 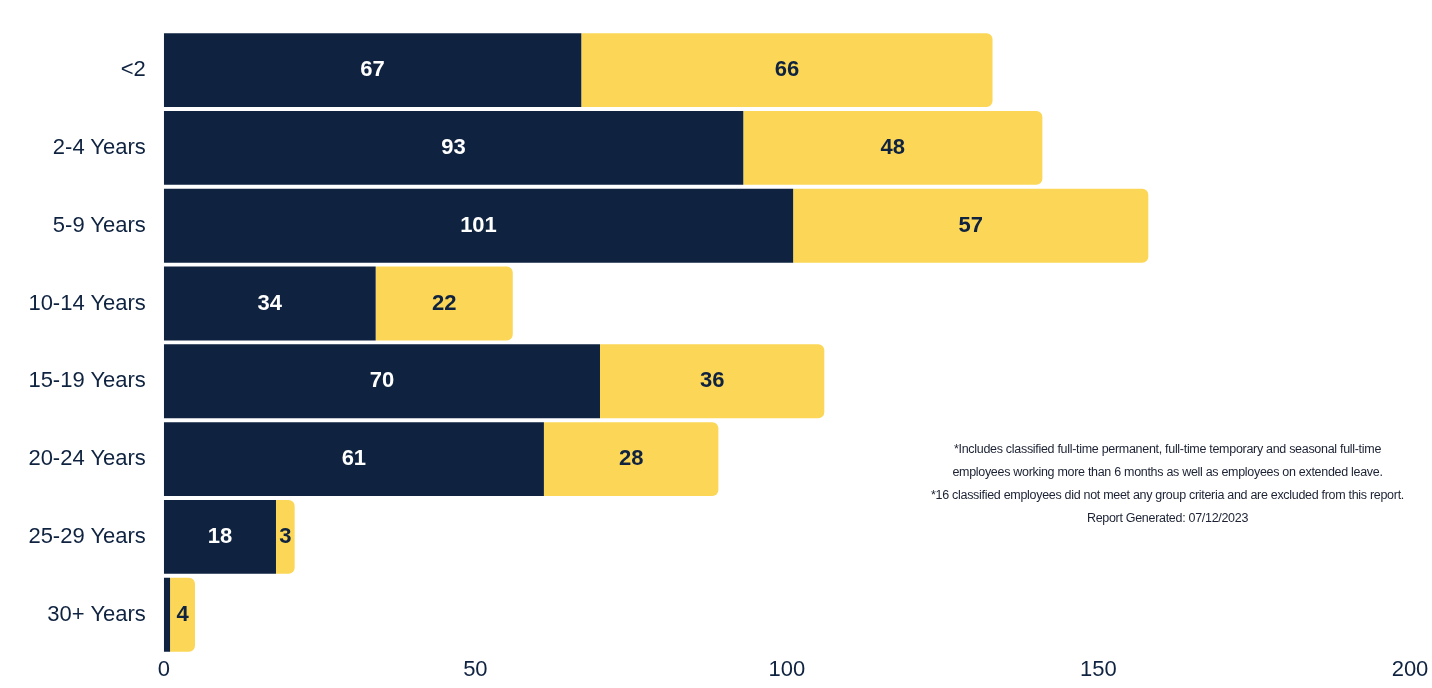 I want to click on data-label: 61, so click(x=354, y=458).